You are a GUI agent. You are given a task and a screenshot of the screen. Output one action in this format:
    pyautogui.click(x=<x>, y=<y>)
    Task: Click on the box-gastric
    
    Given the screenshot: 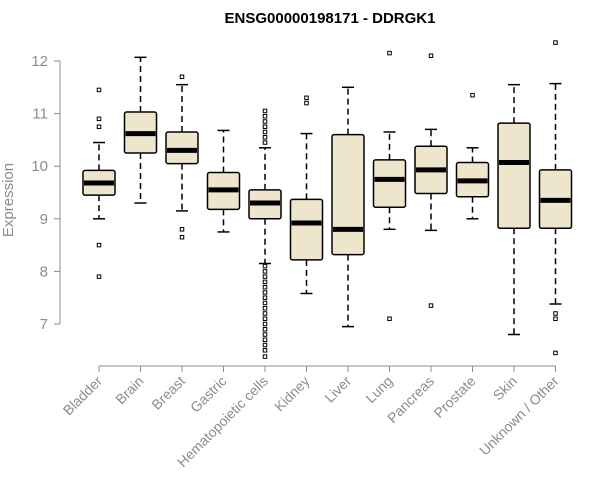 What is the action you would take?
    pyautogui.click(x=223, y=181)
    